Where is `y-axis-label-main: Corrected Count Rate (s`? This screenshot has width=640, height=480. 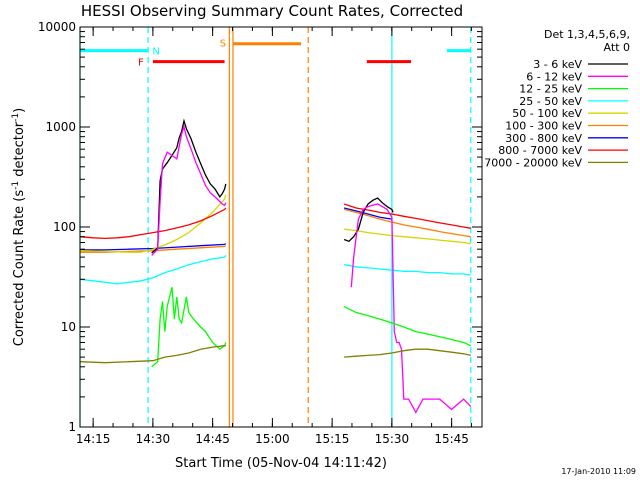
y-axis-label-main: Corrected Count Rate (s is located at coordinates (19, 268).